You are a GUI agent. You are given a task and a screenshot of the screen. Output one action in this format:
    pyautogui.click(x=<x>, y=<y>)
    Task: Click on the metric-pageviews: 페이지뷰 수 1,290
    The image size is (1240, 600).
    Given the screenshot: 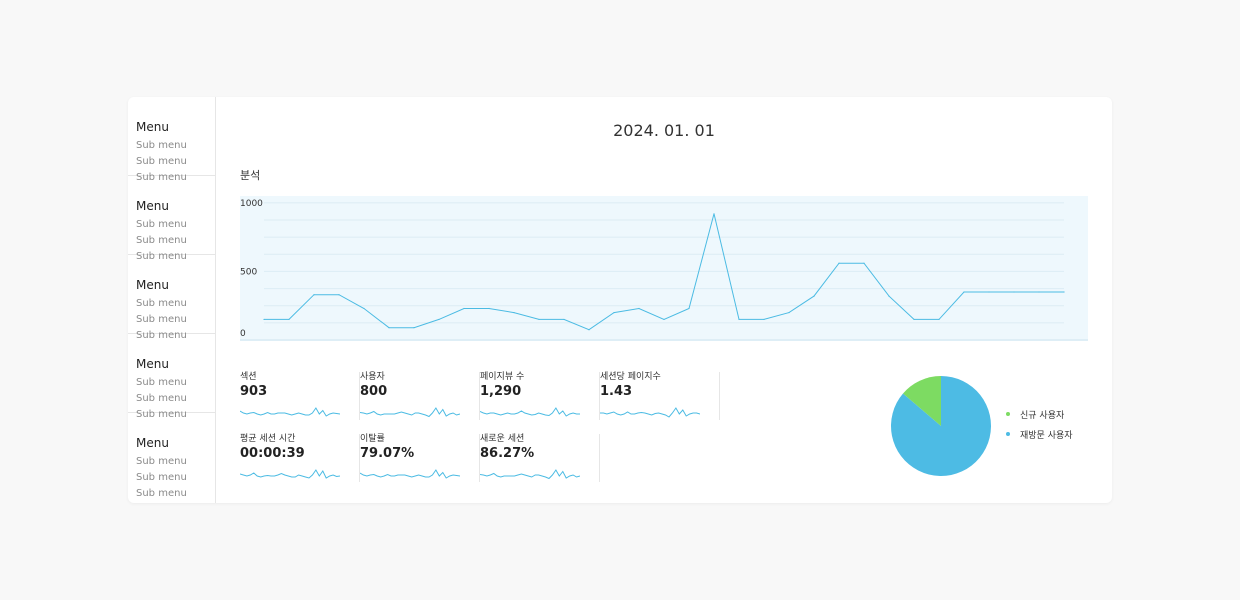 What is the action you would take?
    pyautogui.click(x=540, y=396)
    